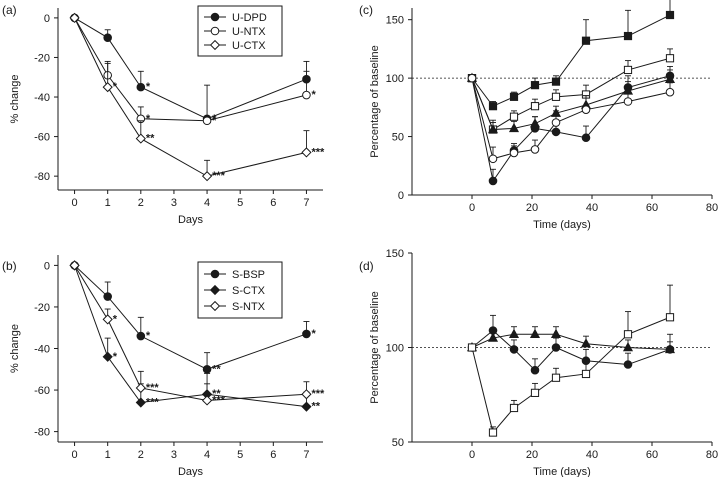 The image size is (720, 477). What do you see at coordinates (42, 58) in the screenshot?
I see `y-tick-label: -20` at bounding box center [42, 58].